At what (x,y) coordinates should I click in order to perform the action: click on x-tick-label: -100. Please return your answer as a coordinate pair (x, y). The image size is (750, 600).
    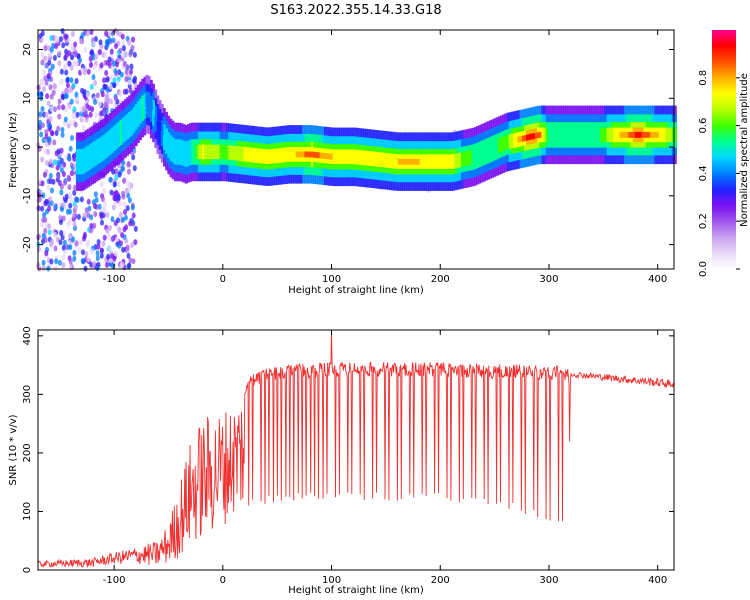
    Looking at the image, I should click on (114, 580).